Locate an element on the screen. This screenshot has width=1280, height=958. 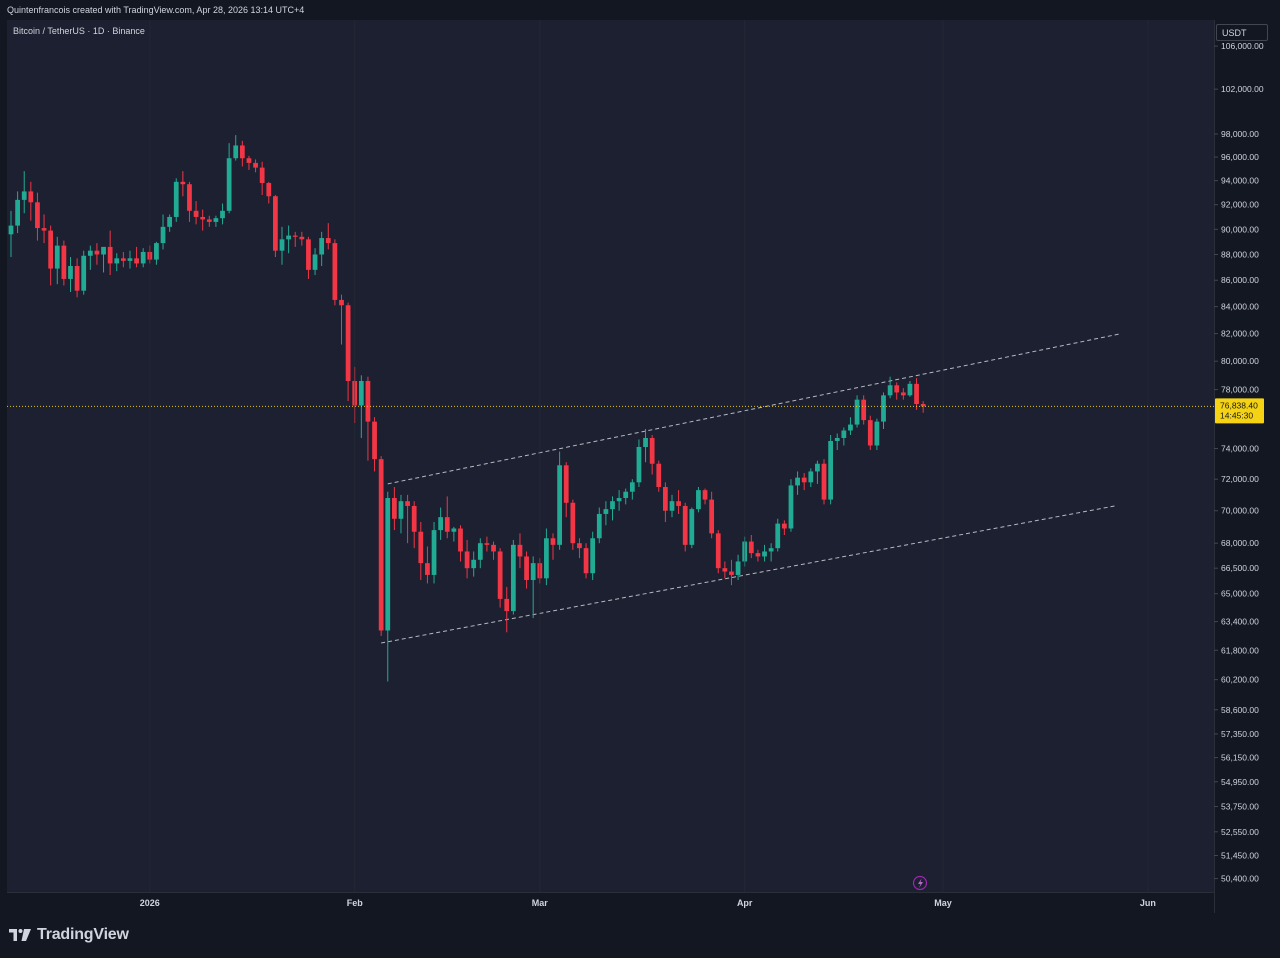
currency-selector: USDT is located at coordinates (1242, 32).